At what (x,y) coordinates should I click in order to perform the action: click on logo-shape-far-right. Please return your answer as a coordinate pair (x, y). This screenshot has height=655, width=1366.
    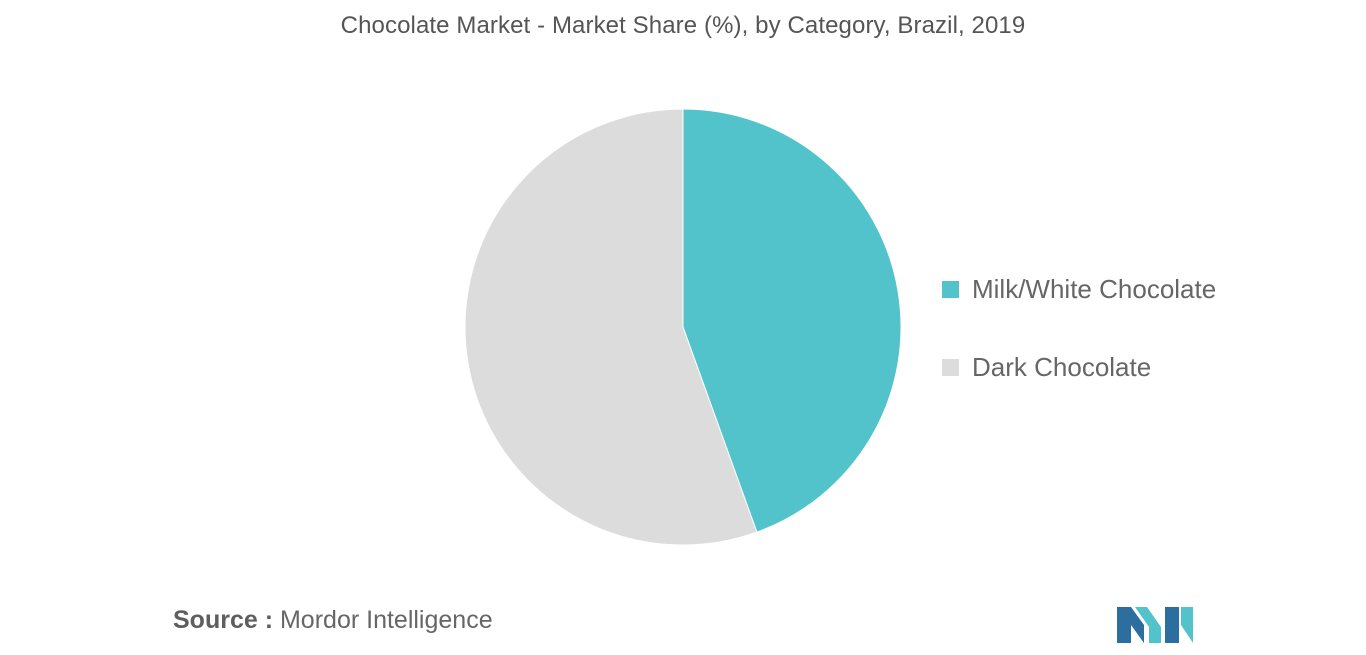
    Looking at the image, I should click on (1187, 625).